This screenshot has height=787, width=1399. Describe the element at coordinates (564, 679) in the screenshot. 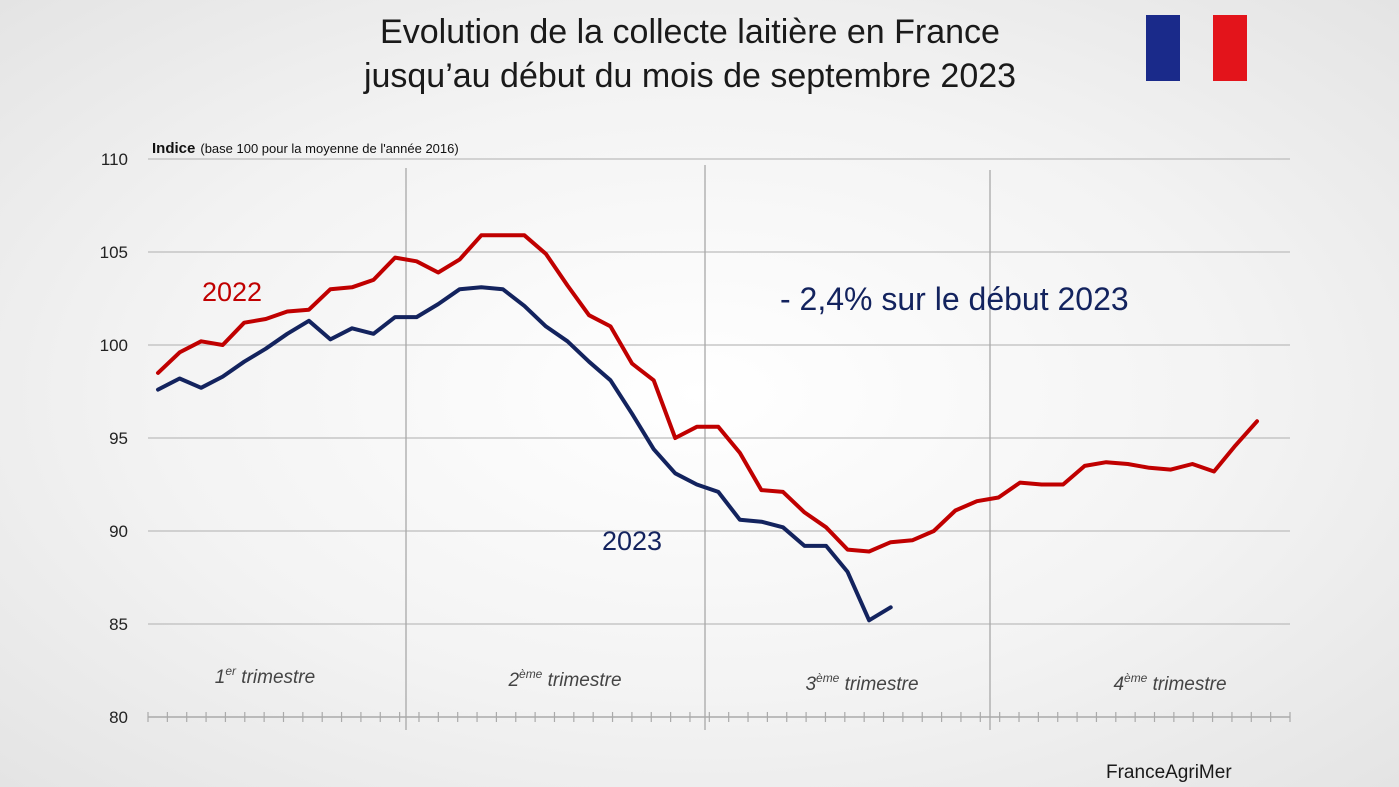

I see `quarter-label: 2ème trimestre` at that location.